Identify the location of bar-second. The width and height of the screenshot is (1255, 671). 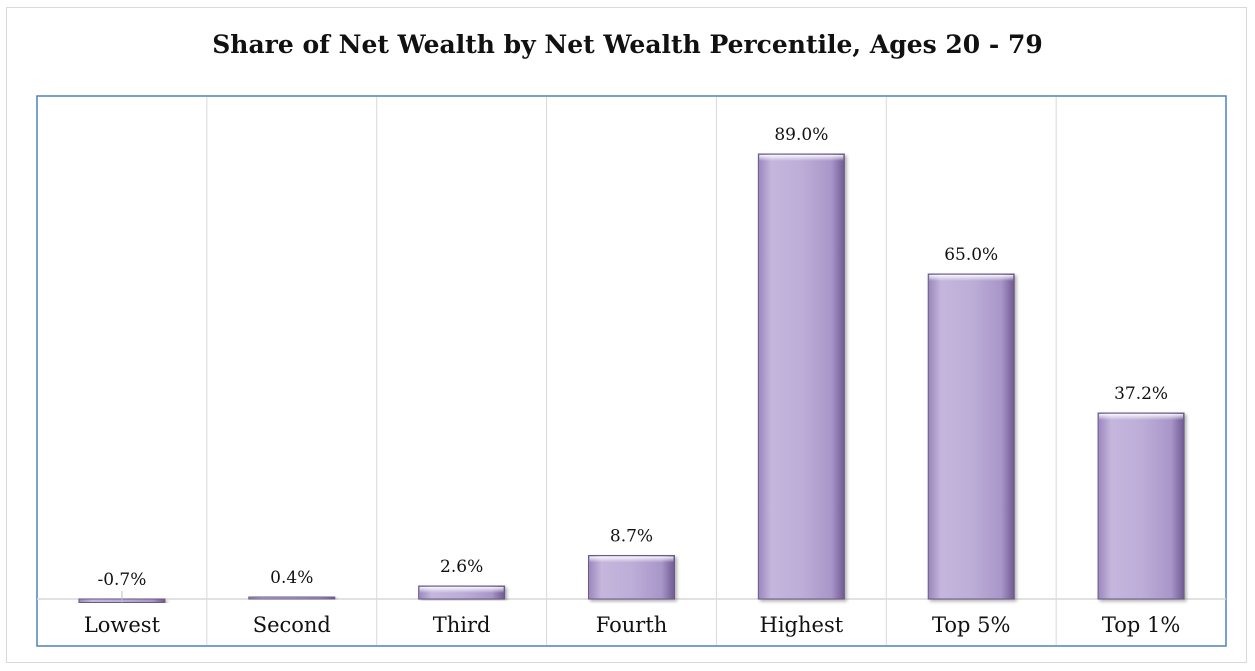
(292, 598).